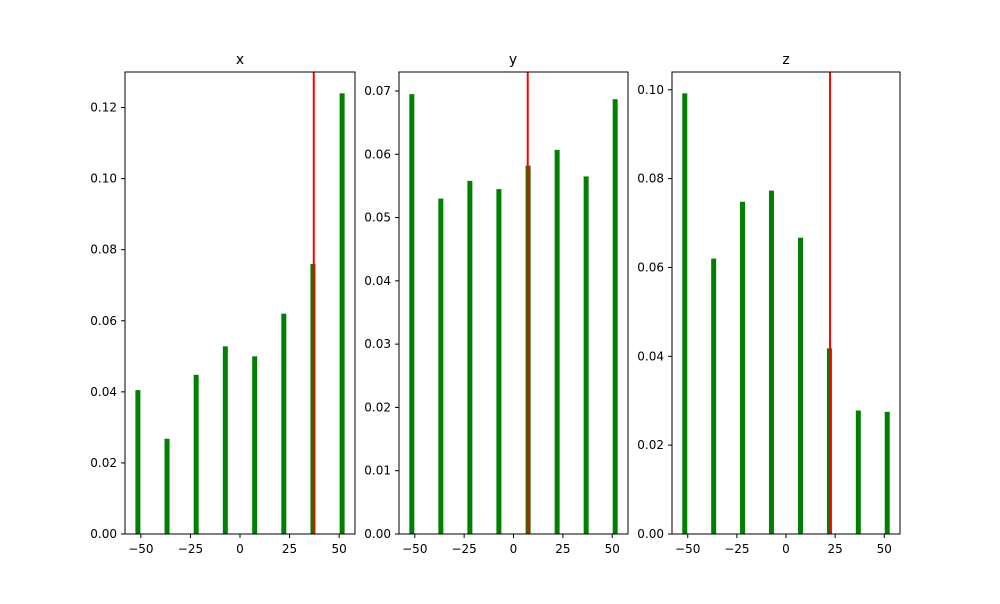  What do you see at coordinates (377, 218) in the screenshot?
I see `y-tick-label: 0.05` at bounding box center [377, 218].